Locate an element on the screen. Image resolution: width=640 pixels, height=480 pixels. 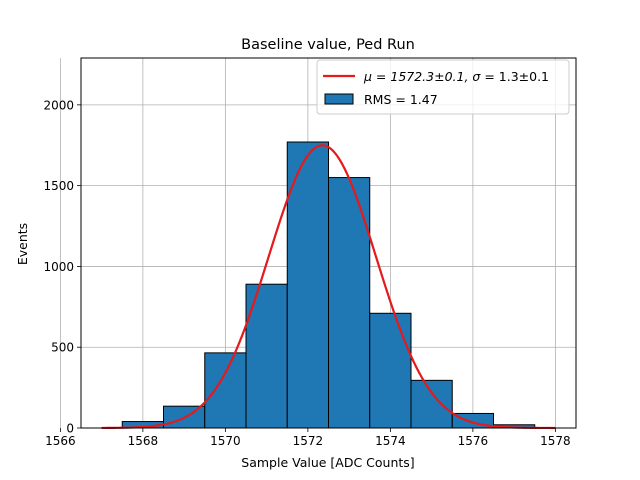
x-tick-label: 1574 is located at coordinates (390, 441).